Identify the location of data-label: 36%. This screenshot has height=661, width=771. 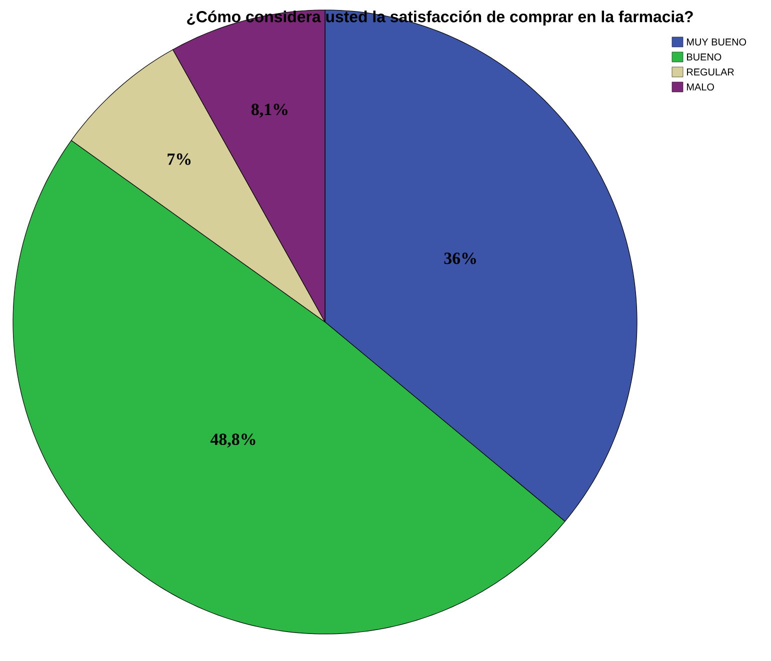
(460, 258).